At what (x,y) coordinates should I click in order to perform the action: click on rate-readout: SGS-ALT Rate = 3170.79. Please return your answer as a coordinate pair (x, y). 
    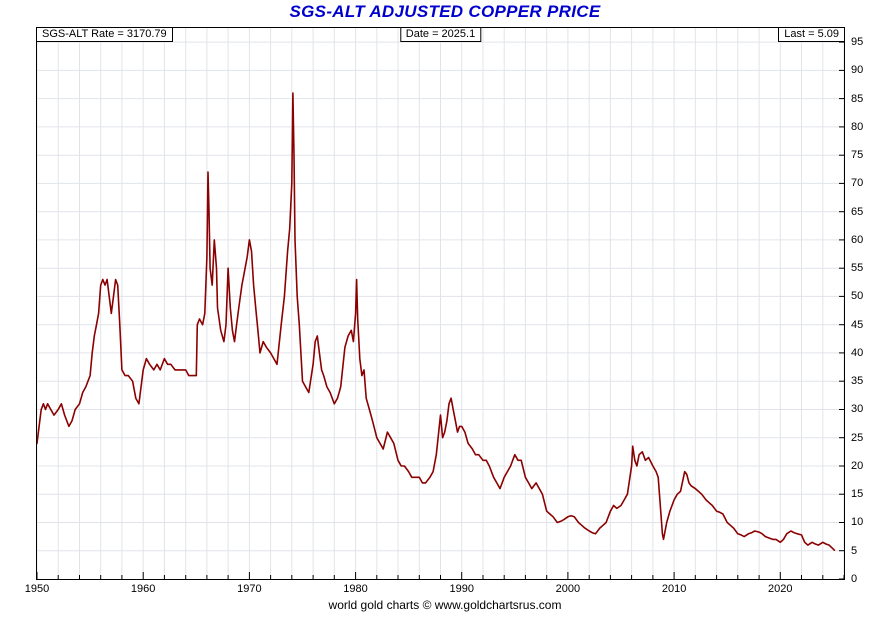
    Looking at the image, I should click on (104, 34).